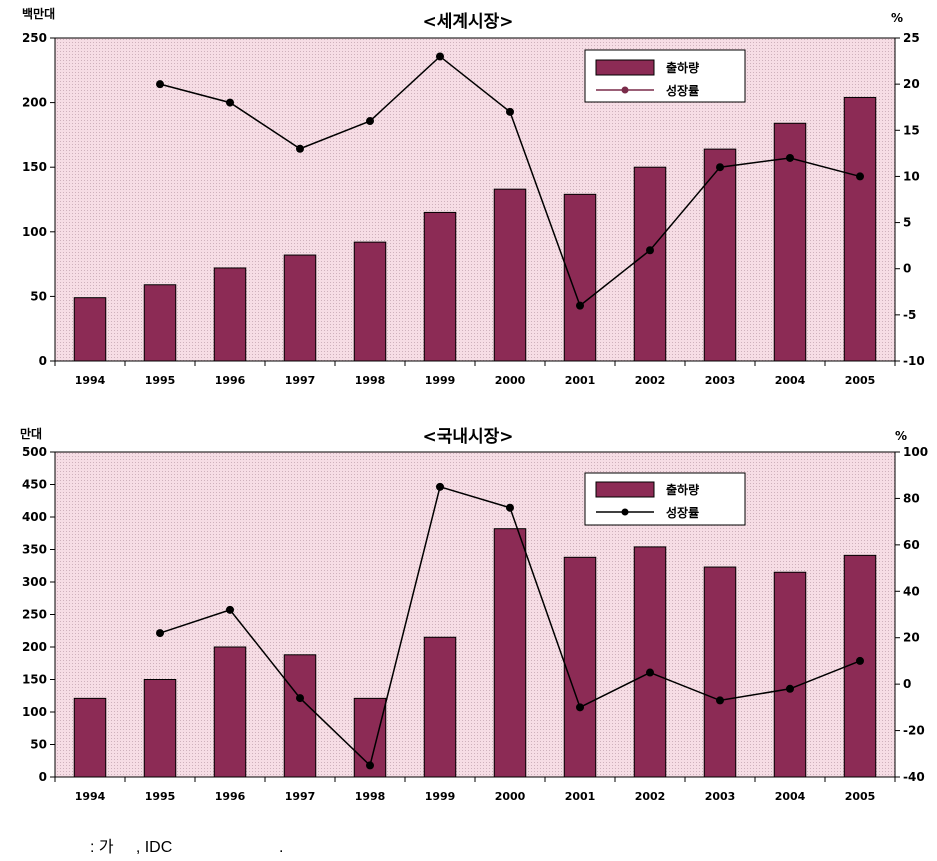 This screenshot has height=861, width=937. I want to click on right-tick-label: -5, so click(909, 315).